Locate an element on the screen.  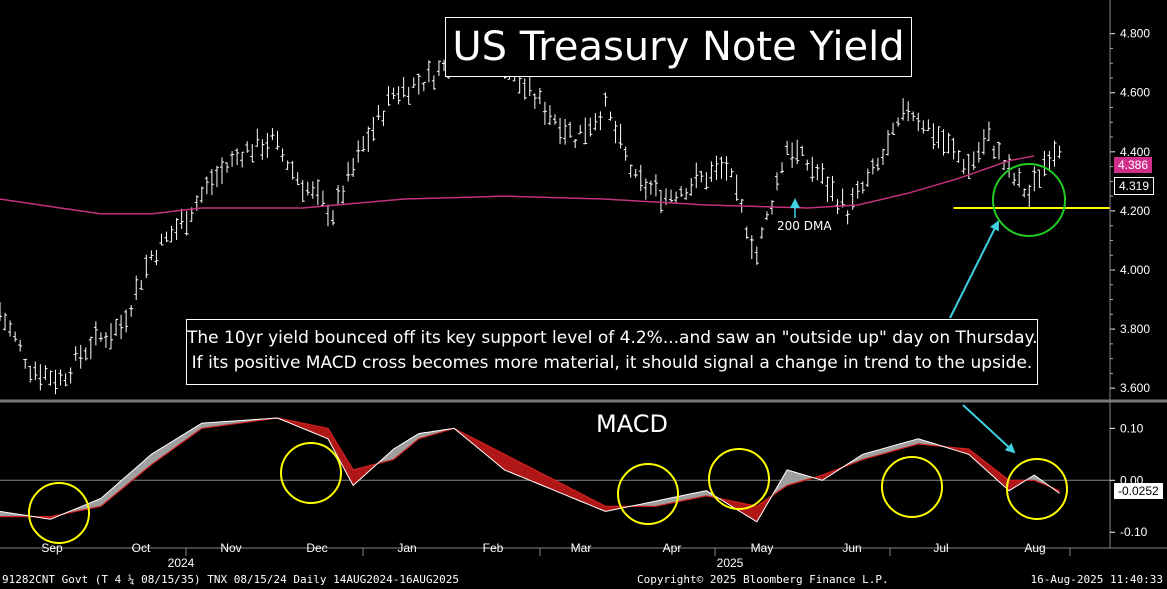
x-month-label: Apr is located at coordinates (672, 548).